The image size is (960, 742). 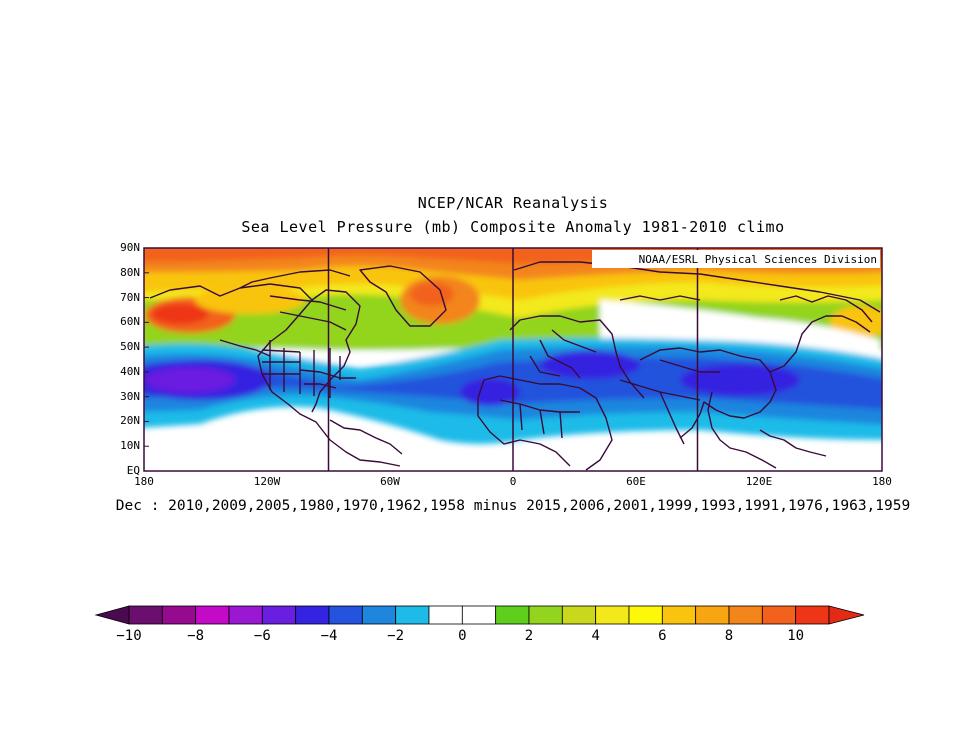 What do you see at coordinates (130, 347) in the screenshot?
I see `lat-label: 50N` at bounding box center [130, 347].